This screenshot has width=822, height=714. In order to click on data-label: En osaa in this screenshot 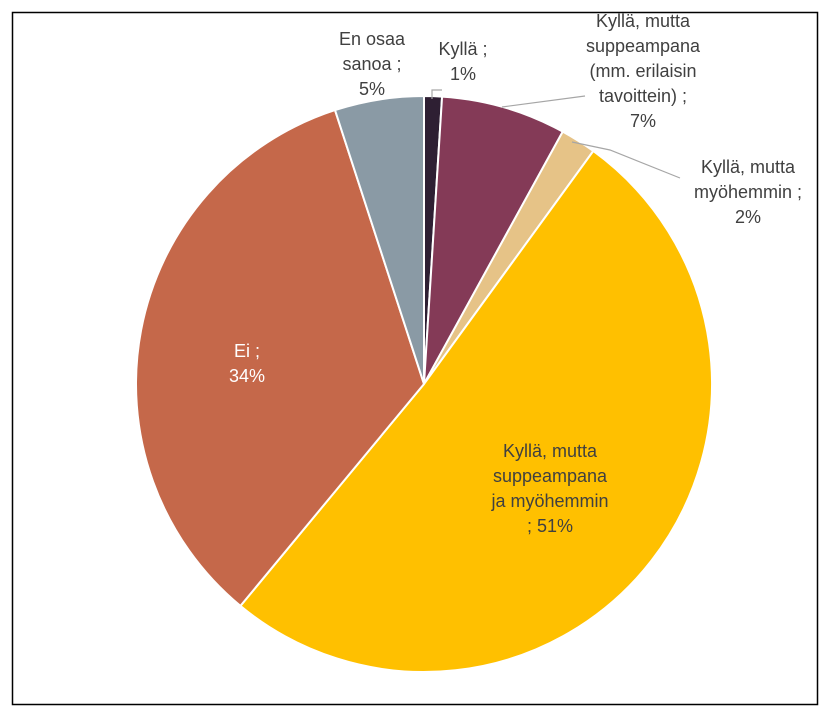, I will do `click(372, 39)`.